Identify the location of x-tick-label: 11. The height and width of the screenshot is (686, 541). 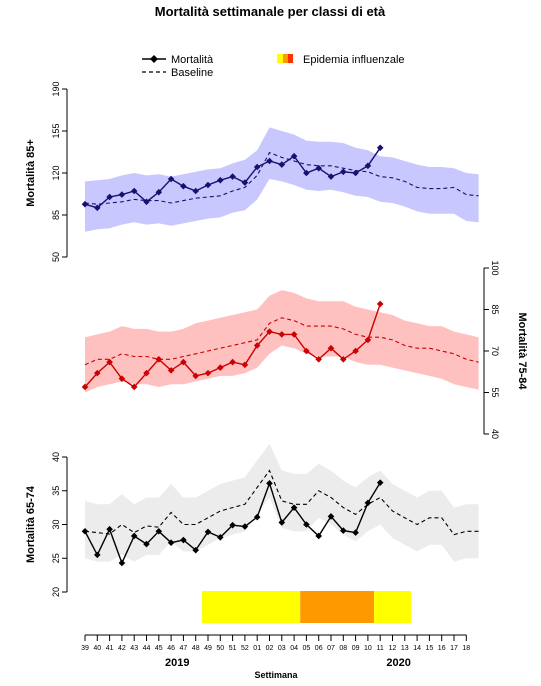
(380, 648).